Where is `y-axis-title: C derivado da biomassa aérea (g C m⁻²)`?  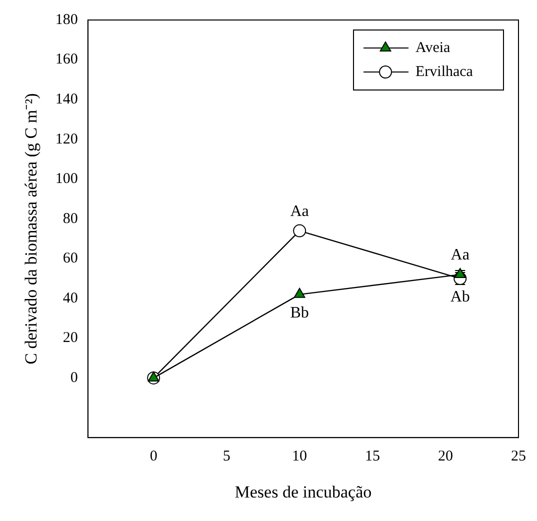
y-axis-title: C derivado da biomassa aérea (g C m⁻²) is located at coordinates (31, 228).